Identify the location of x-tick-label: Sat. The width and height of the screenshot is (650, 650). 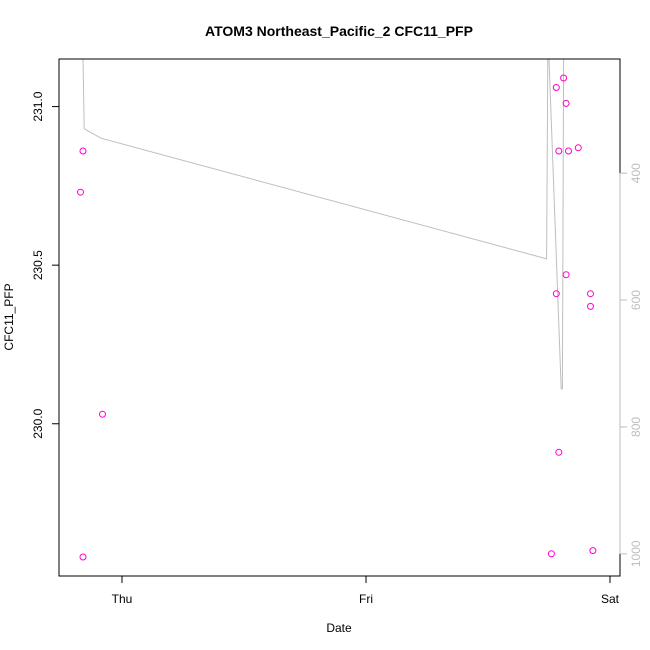
(610, 599).